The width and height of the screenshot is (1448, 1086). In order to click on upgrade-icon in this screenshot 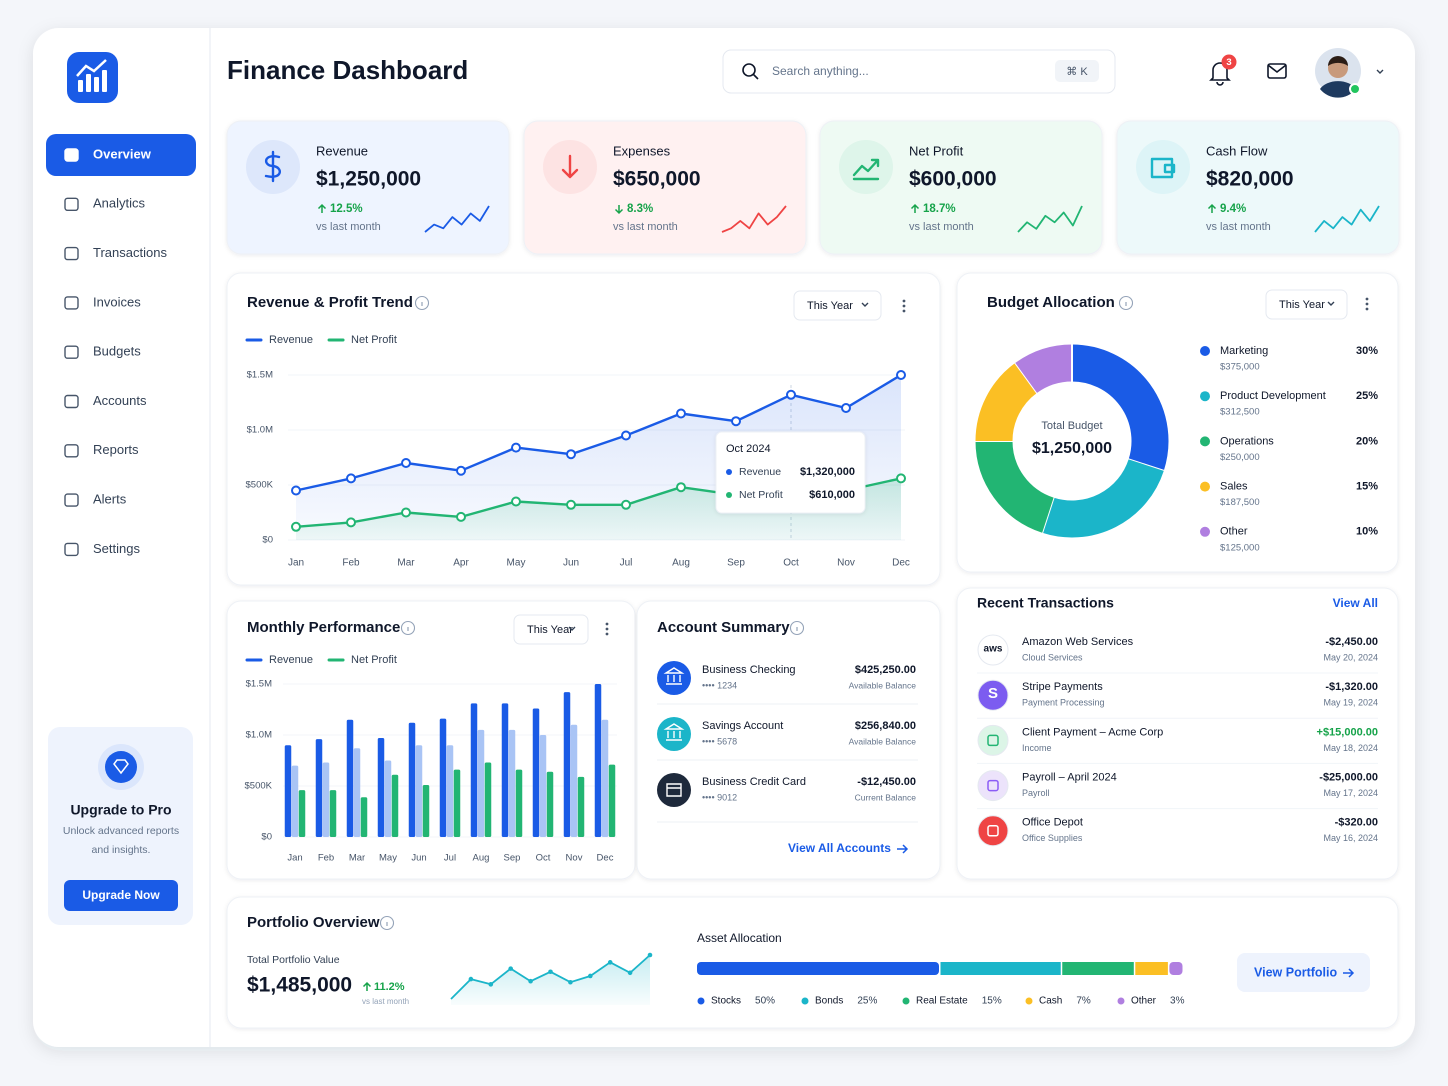, I will do `click(121, 767)`.